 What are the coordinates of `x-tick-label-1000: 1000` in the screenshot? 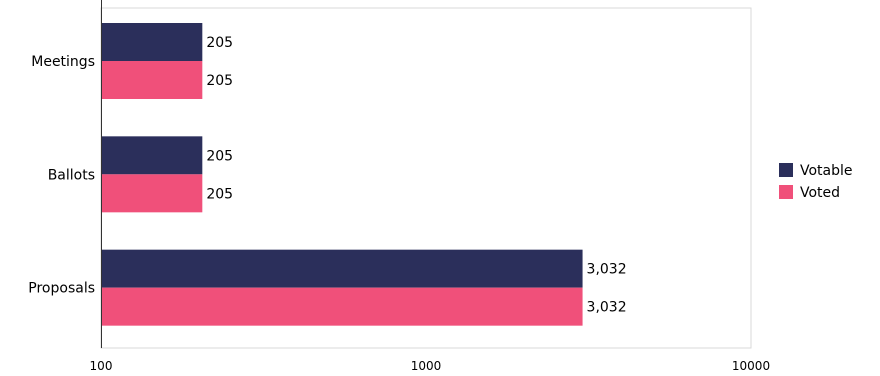 It's located at (426, 366).